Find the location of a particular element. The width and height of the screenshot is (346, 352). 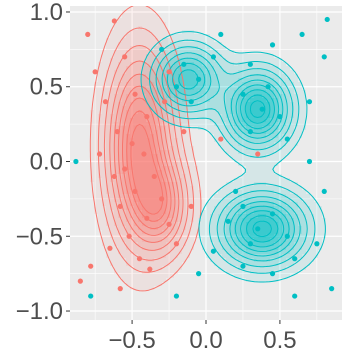

y-tick-label: −1.0 is located at coordinates (39, 311).